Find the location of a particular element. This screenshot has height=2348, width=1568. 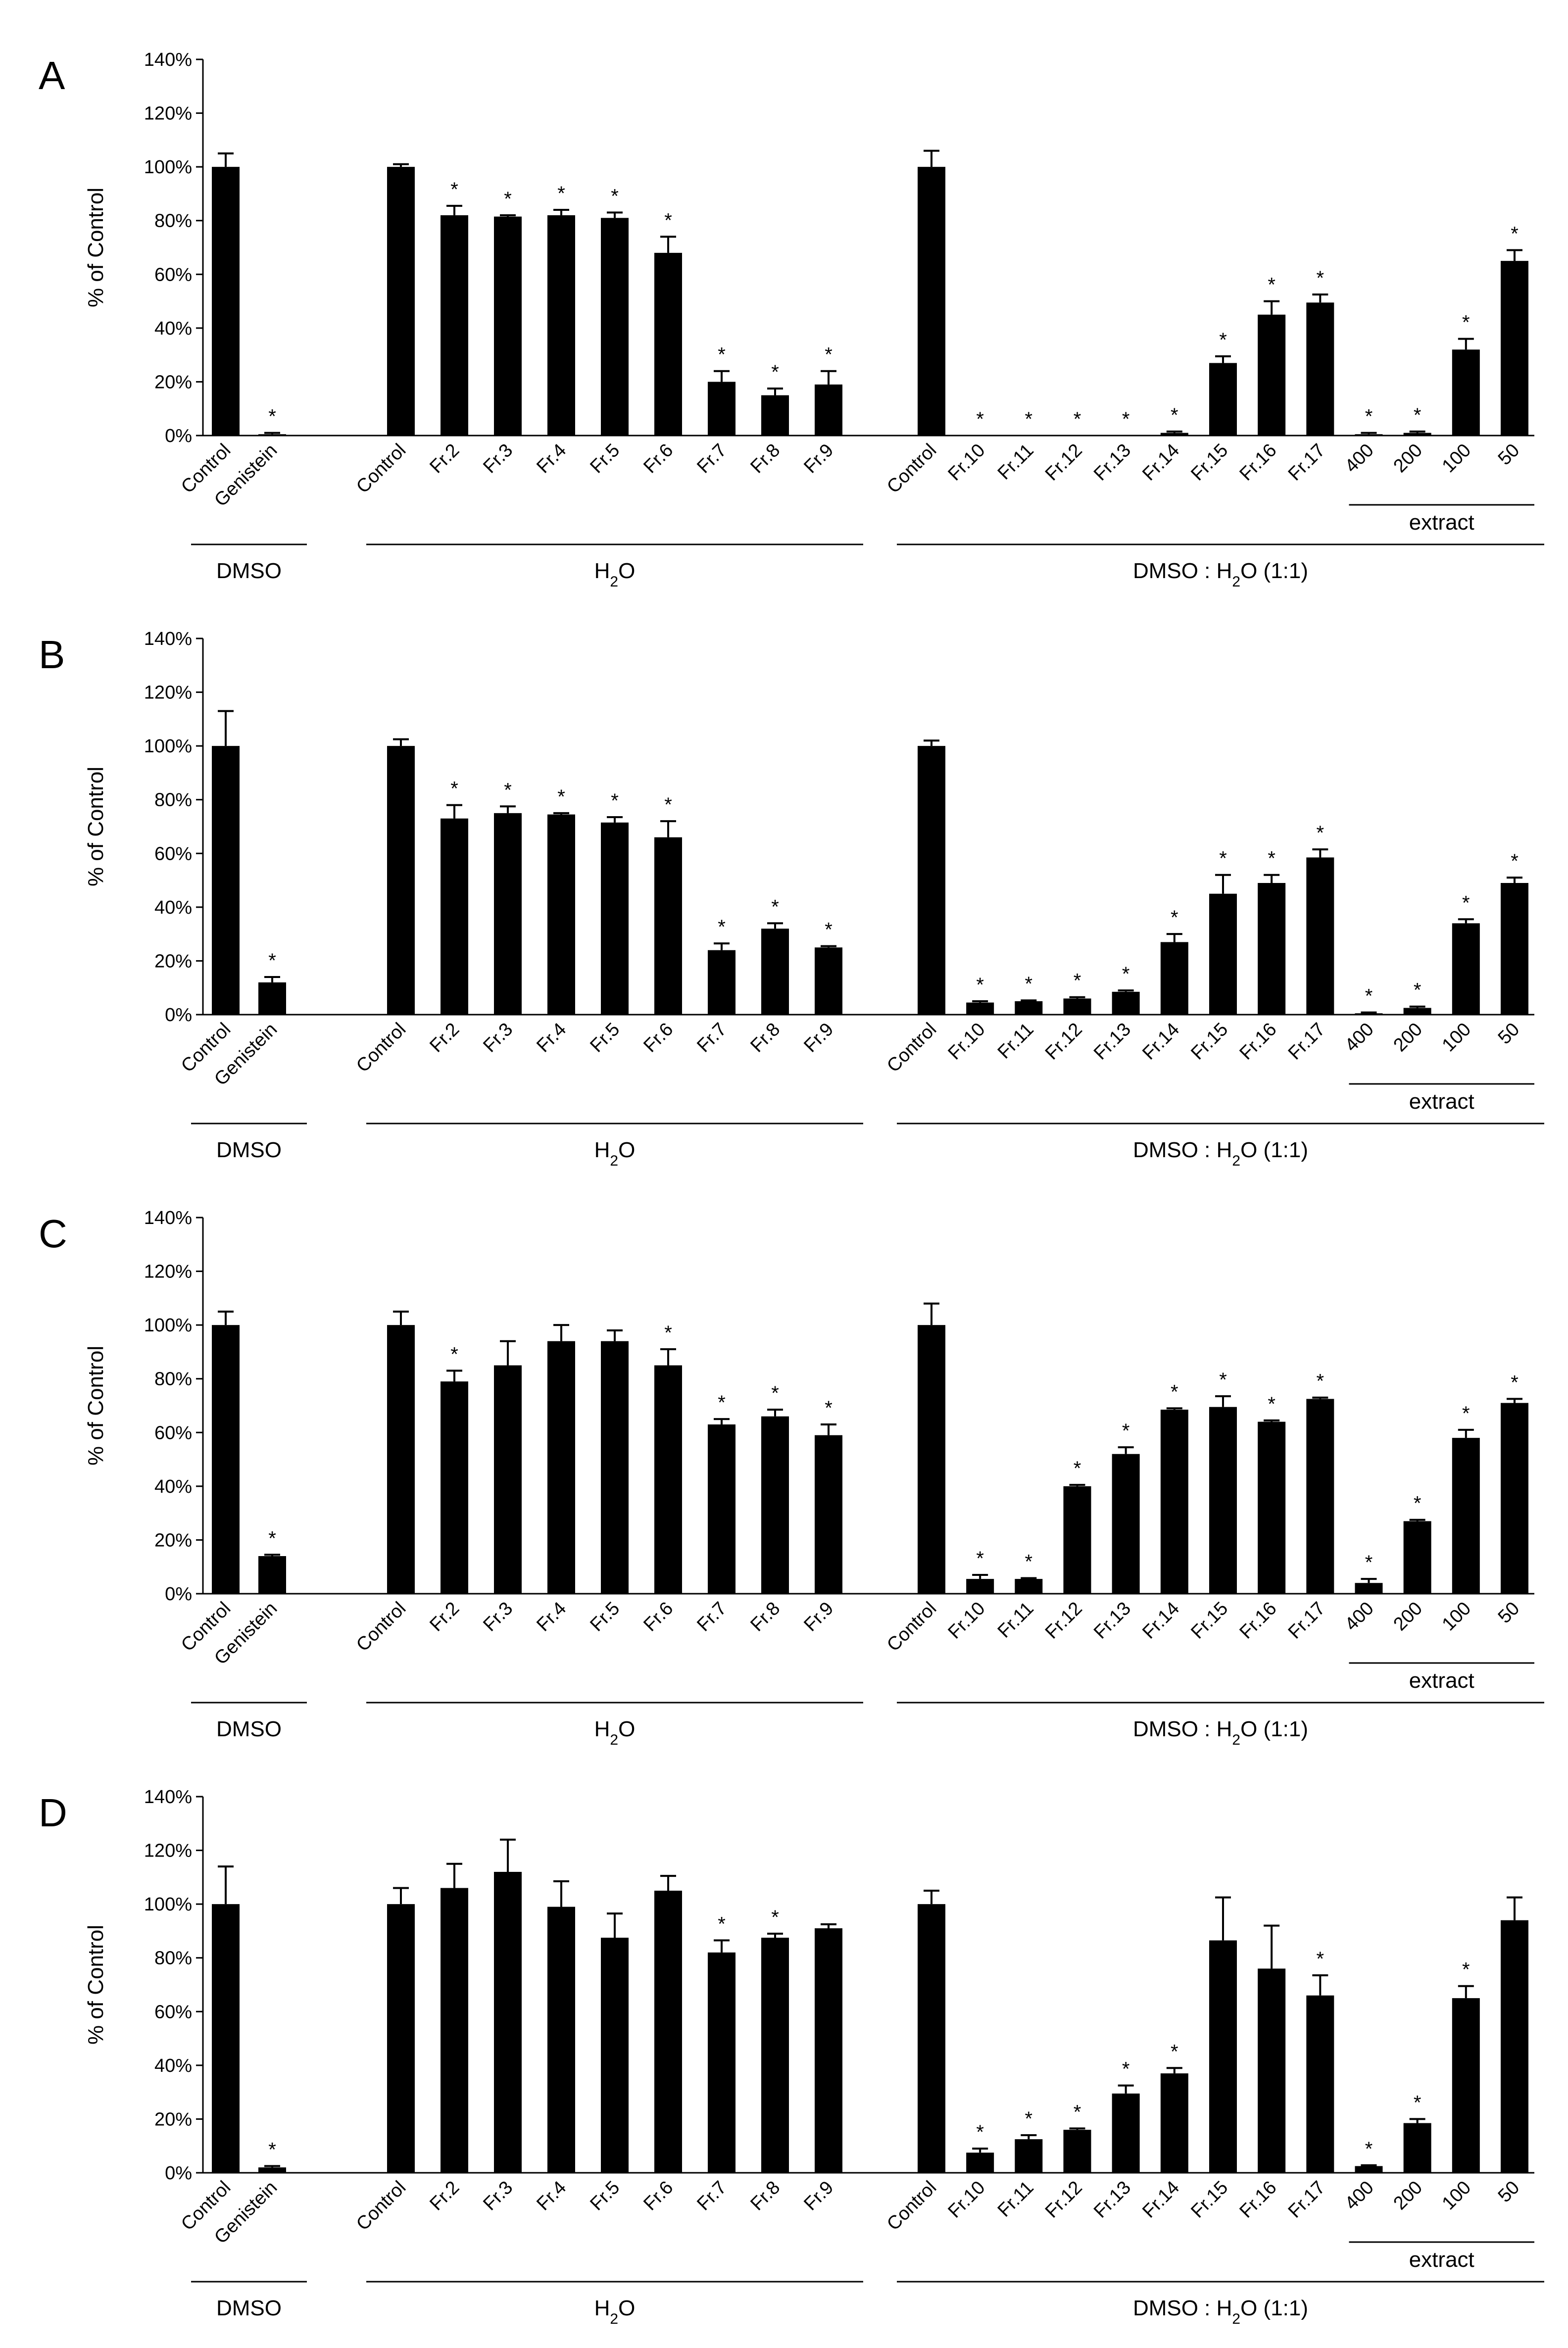

x-tick-label: Fr.7 is located at coordinates (712, 459).